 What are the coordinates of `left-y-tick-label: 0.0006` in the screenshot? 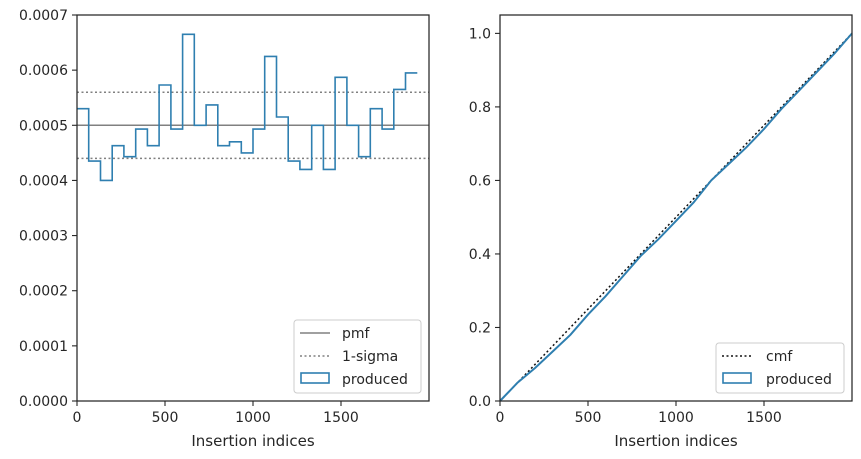 It's located at (43, 71).